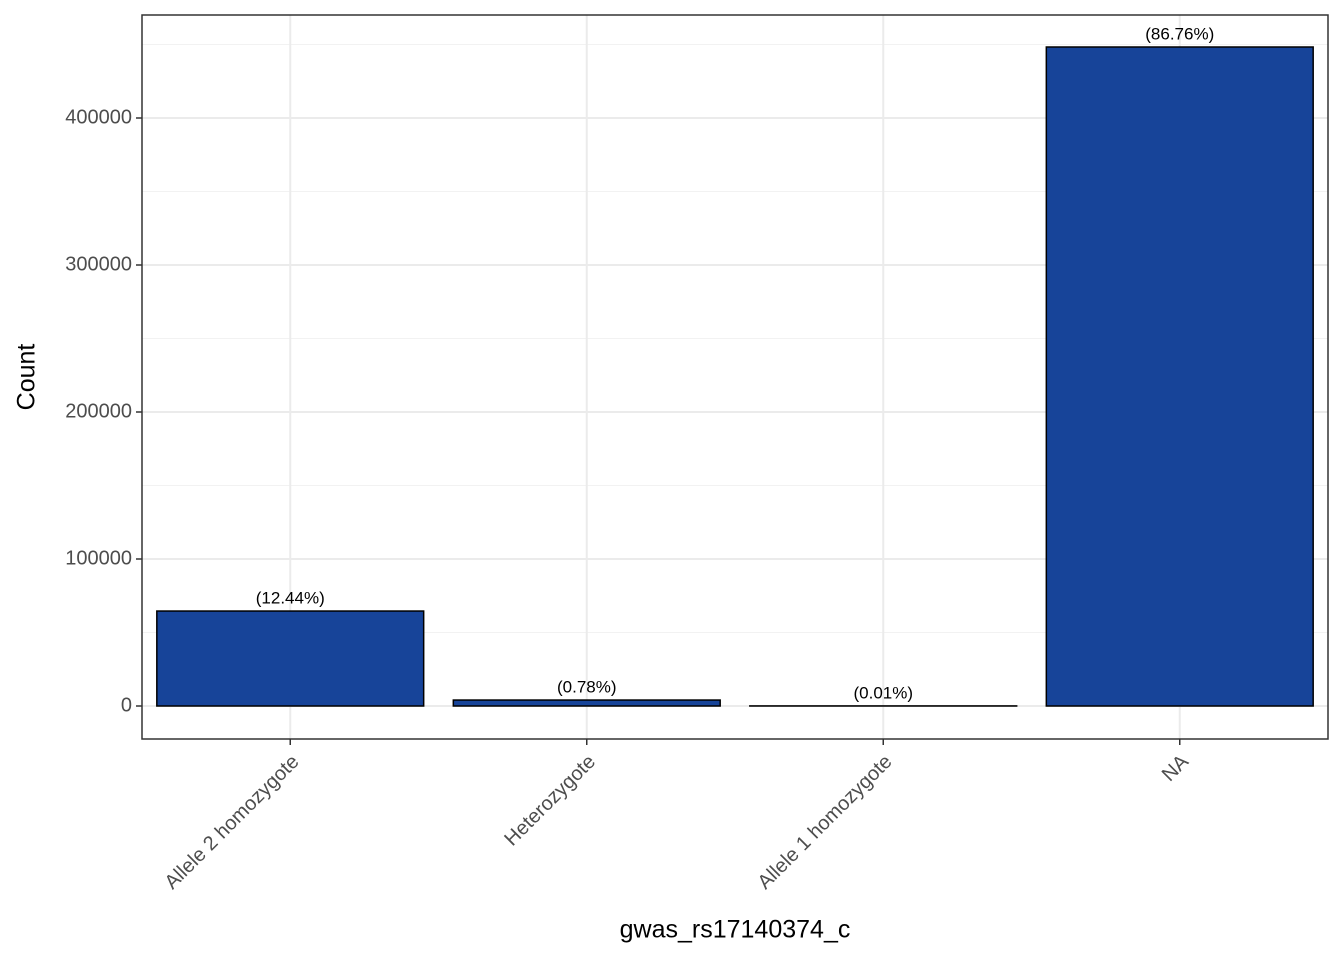 The height and width of the screenshot is (960, 1344). What do you see at coordinates (587, 687) in the screenshot?
I see `data-label: (0.78%)` at bounding box center [587, 687].